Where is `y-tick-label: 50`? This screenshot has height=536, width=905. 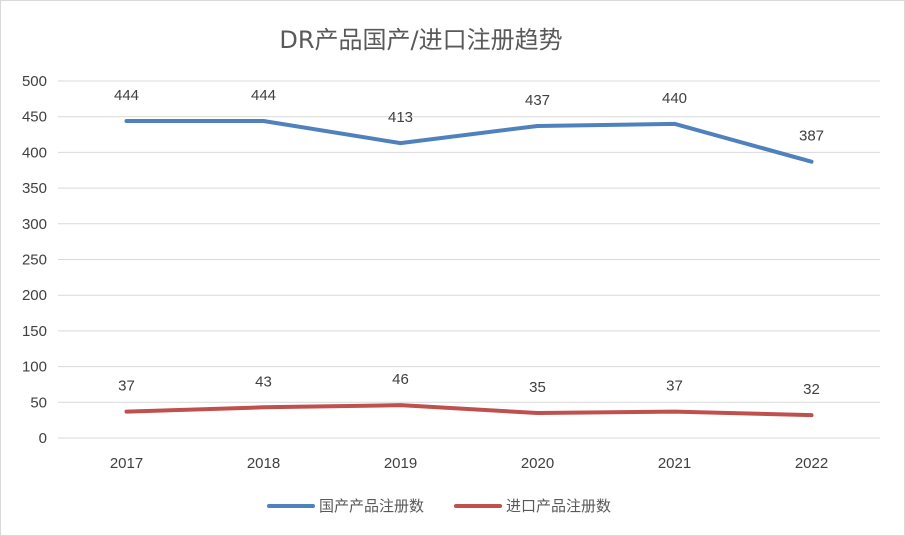 y-tick-label: 50 is located at coordinates (38, 402).